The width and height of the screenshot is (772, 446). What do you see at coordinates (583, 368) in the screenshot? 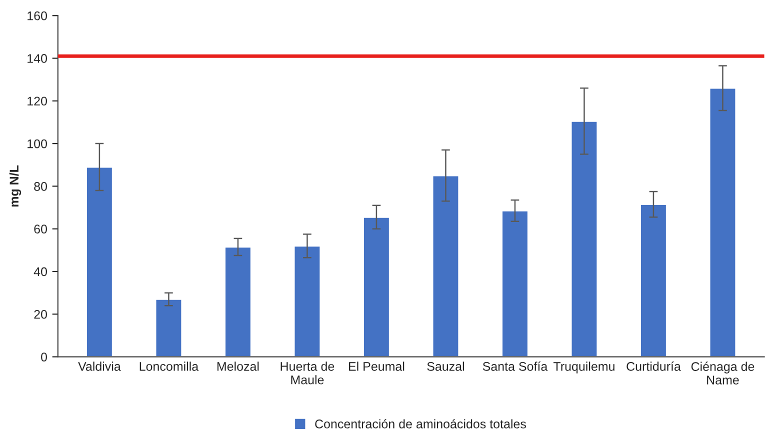
I see `x-tick-label: Truquilemu` at bounding box center [583, 368].